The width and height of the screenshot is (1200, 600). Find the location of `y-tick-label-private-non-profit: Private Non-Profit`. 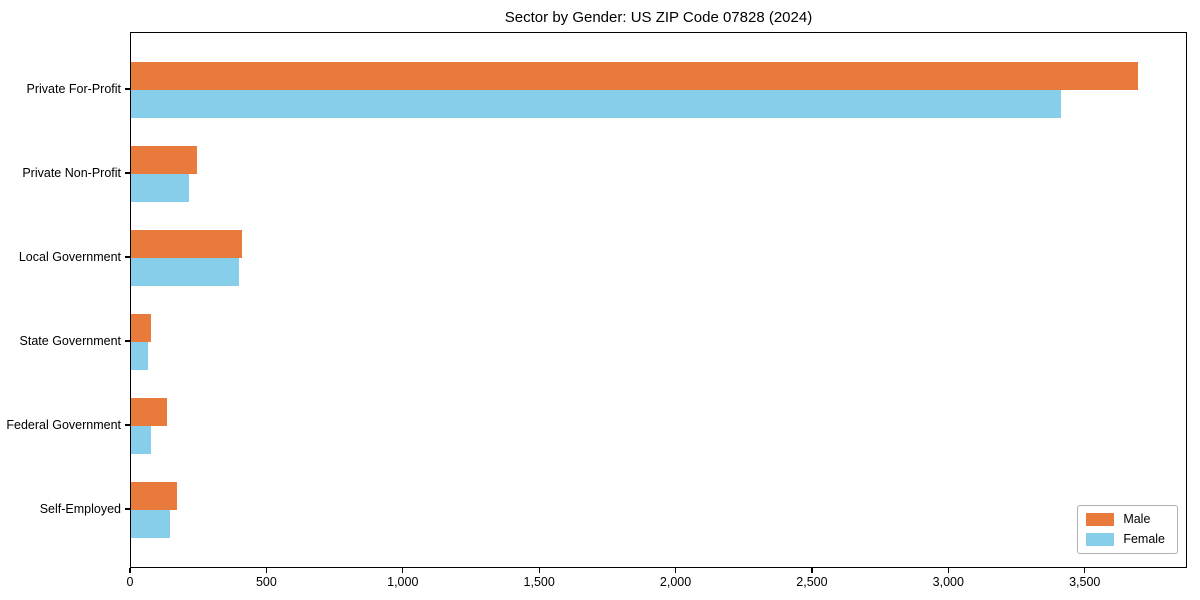

y-tick-label-private-non-profit: Private Non-Profit is located at coordinates (71, 173).